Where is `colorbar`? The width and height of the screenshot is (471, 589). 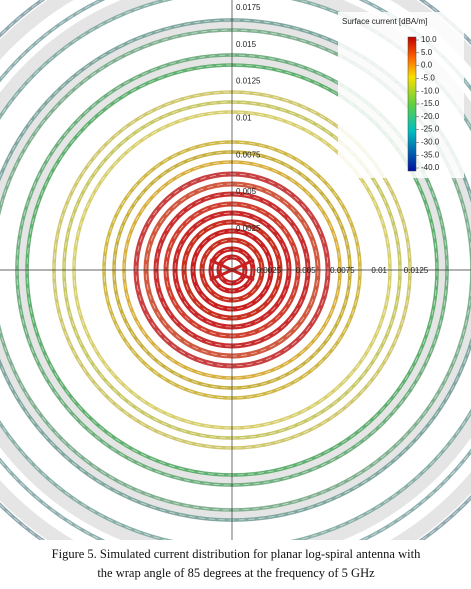
colorbar is located at coordinates (412, 104).